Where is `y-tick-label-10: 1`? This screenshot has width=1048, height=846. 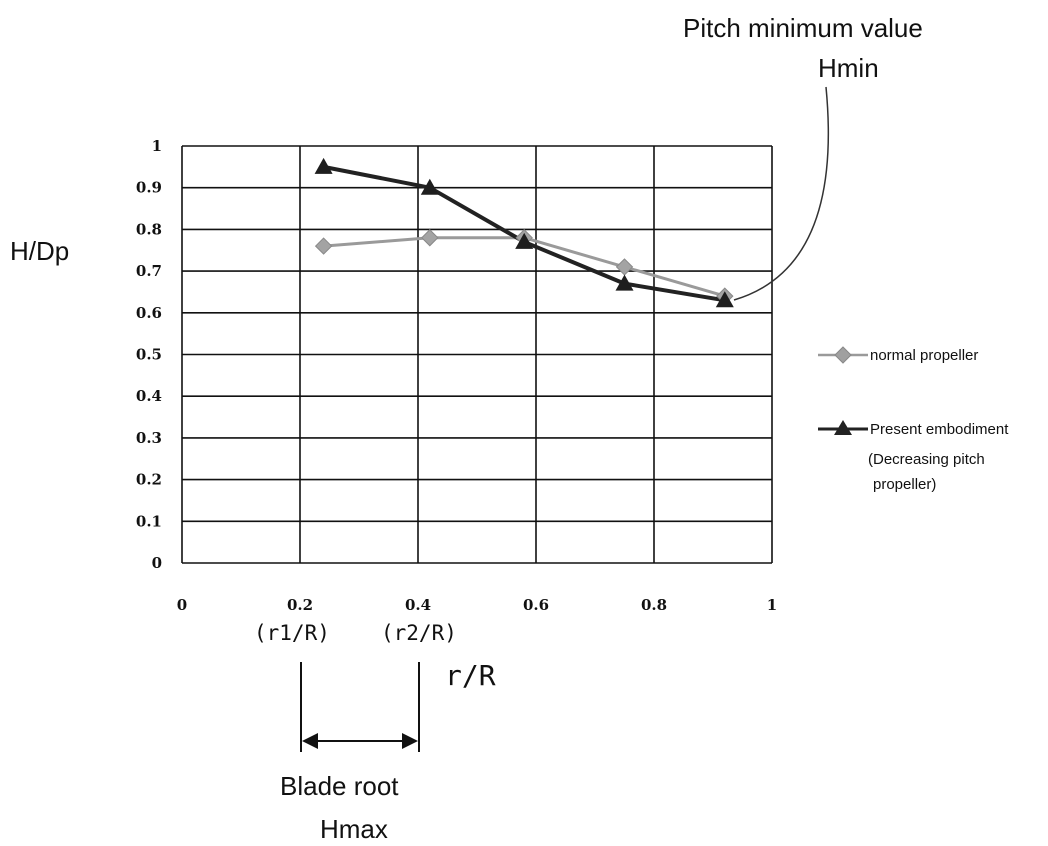 y-tick-label-10: 1 is located at coordinates (157, 146).